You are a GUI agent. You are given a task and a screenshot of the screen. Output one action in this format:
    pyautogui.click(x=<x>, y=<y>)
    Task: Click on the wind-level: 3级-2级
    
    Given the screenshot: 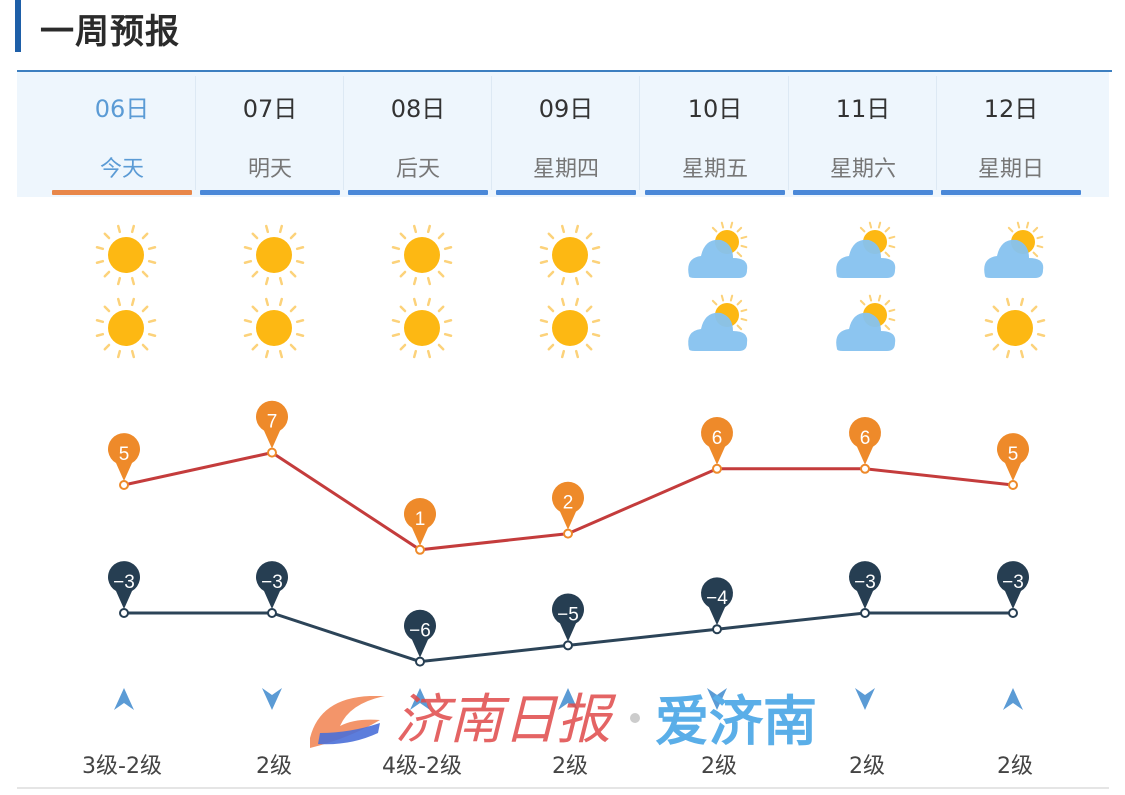 What is the action you would take?
    pyautogui.click(x=122, y=766)
    